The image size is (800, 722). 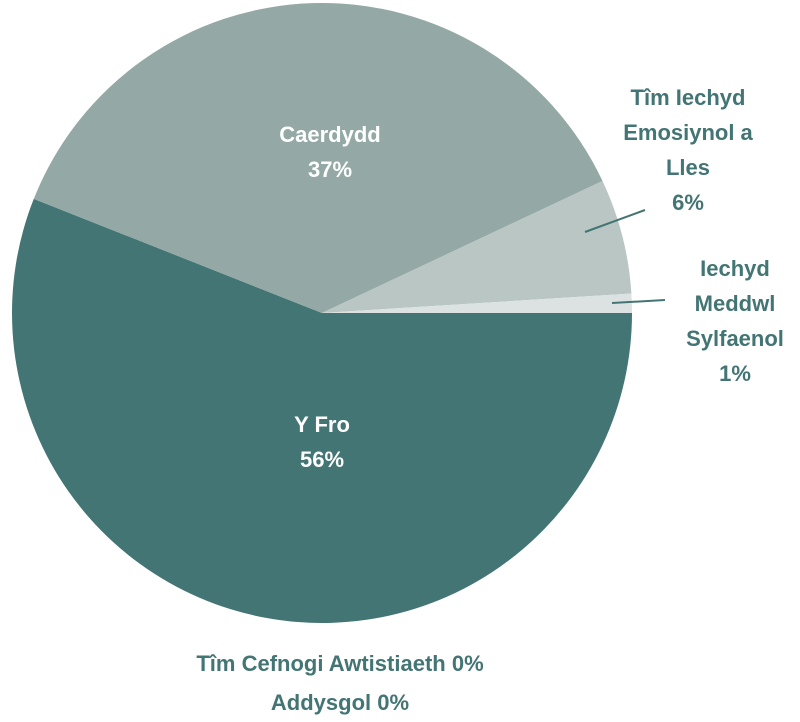 What do you see at coordinates (330, 152) in the screenshot?
I see `slice-label: Caerdydd 37%` at bounding box center [330, 152].